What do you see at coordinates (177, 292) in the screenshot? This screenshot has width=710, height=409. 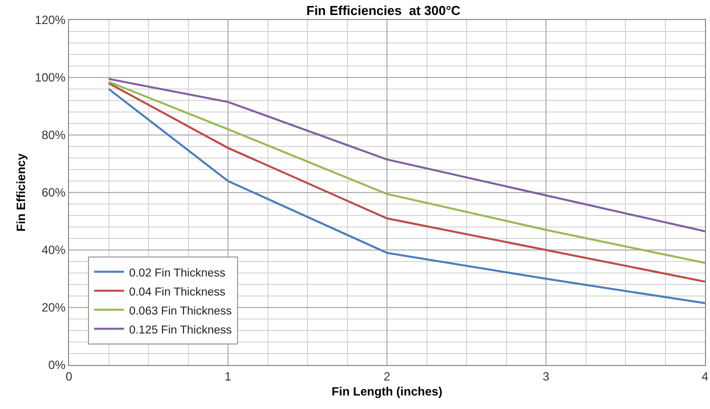 I see `legend-label: 0.04 Fin Thickness` at bounding box center [177, 292].